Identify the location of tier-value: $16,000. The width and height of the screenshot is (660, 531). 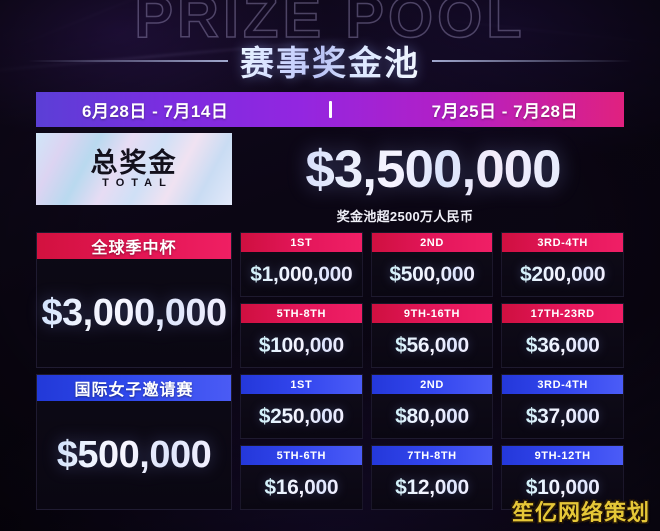
(301, 487).